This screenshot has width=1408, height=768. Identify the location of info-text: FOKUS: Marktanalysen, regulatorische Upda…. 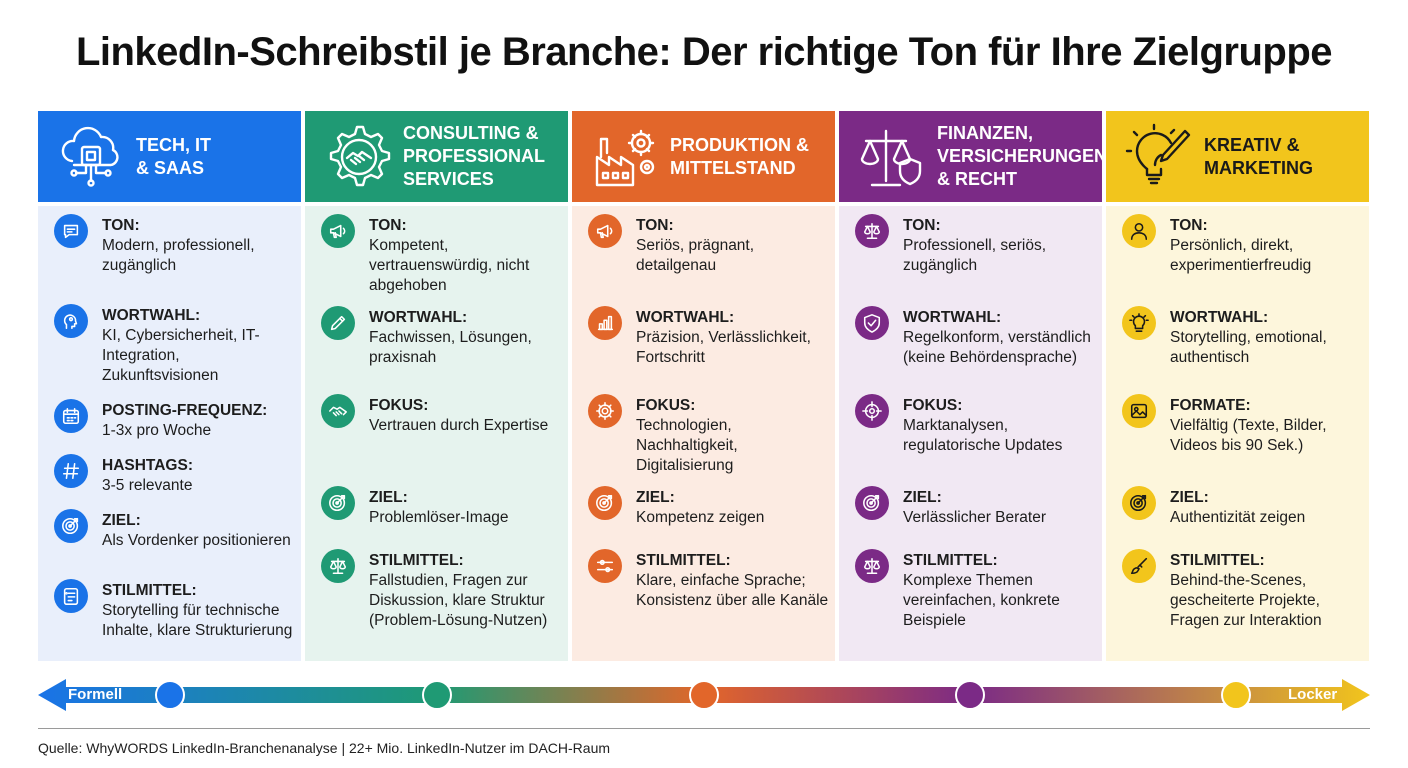
(1001, 426).